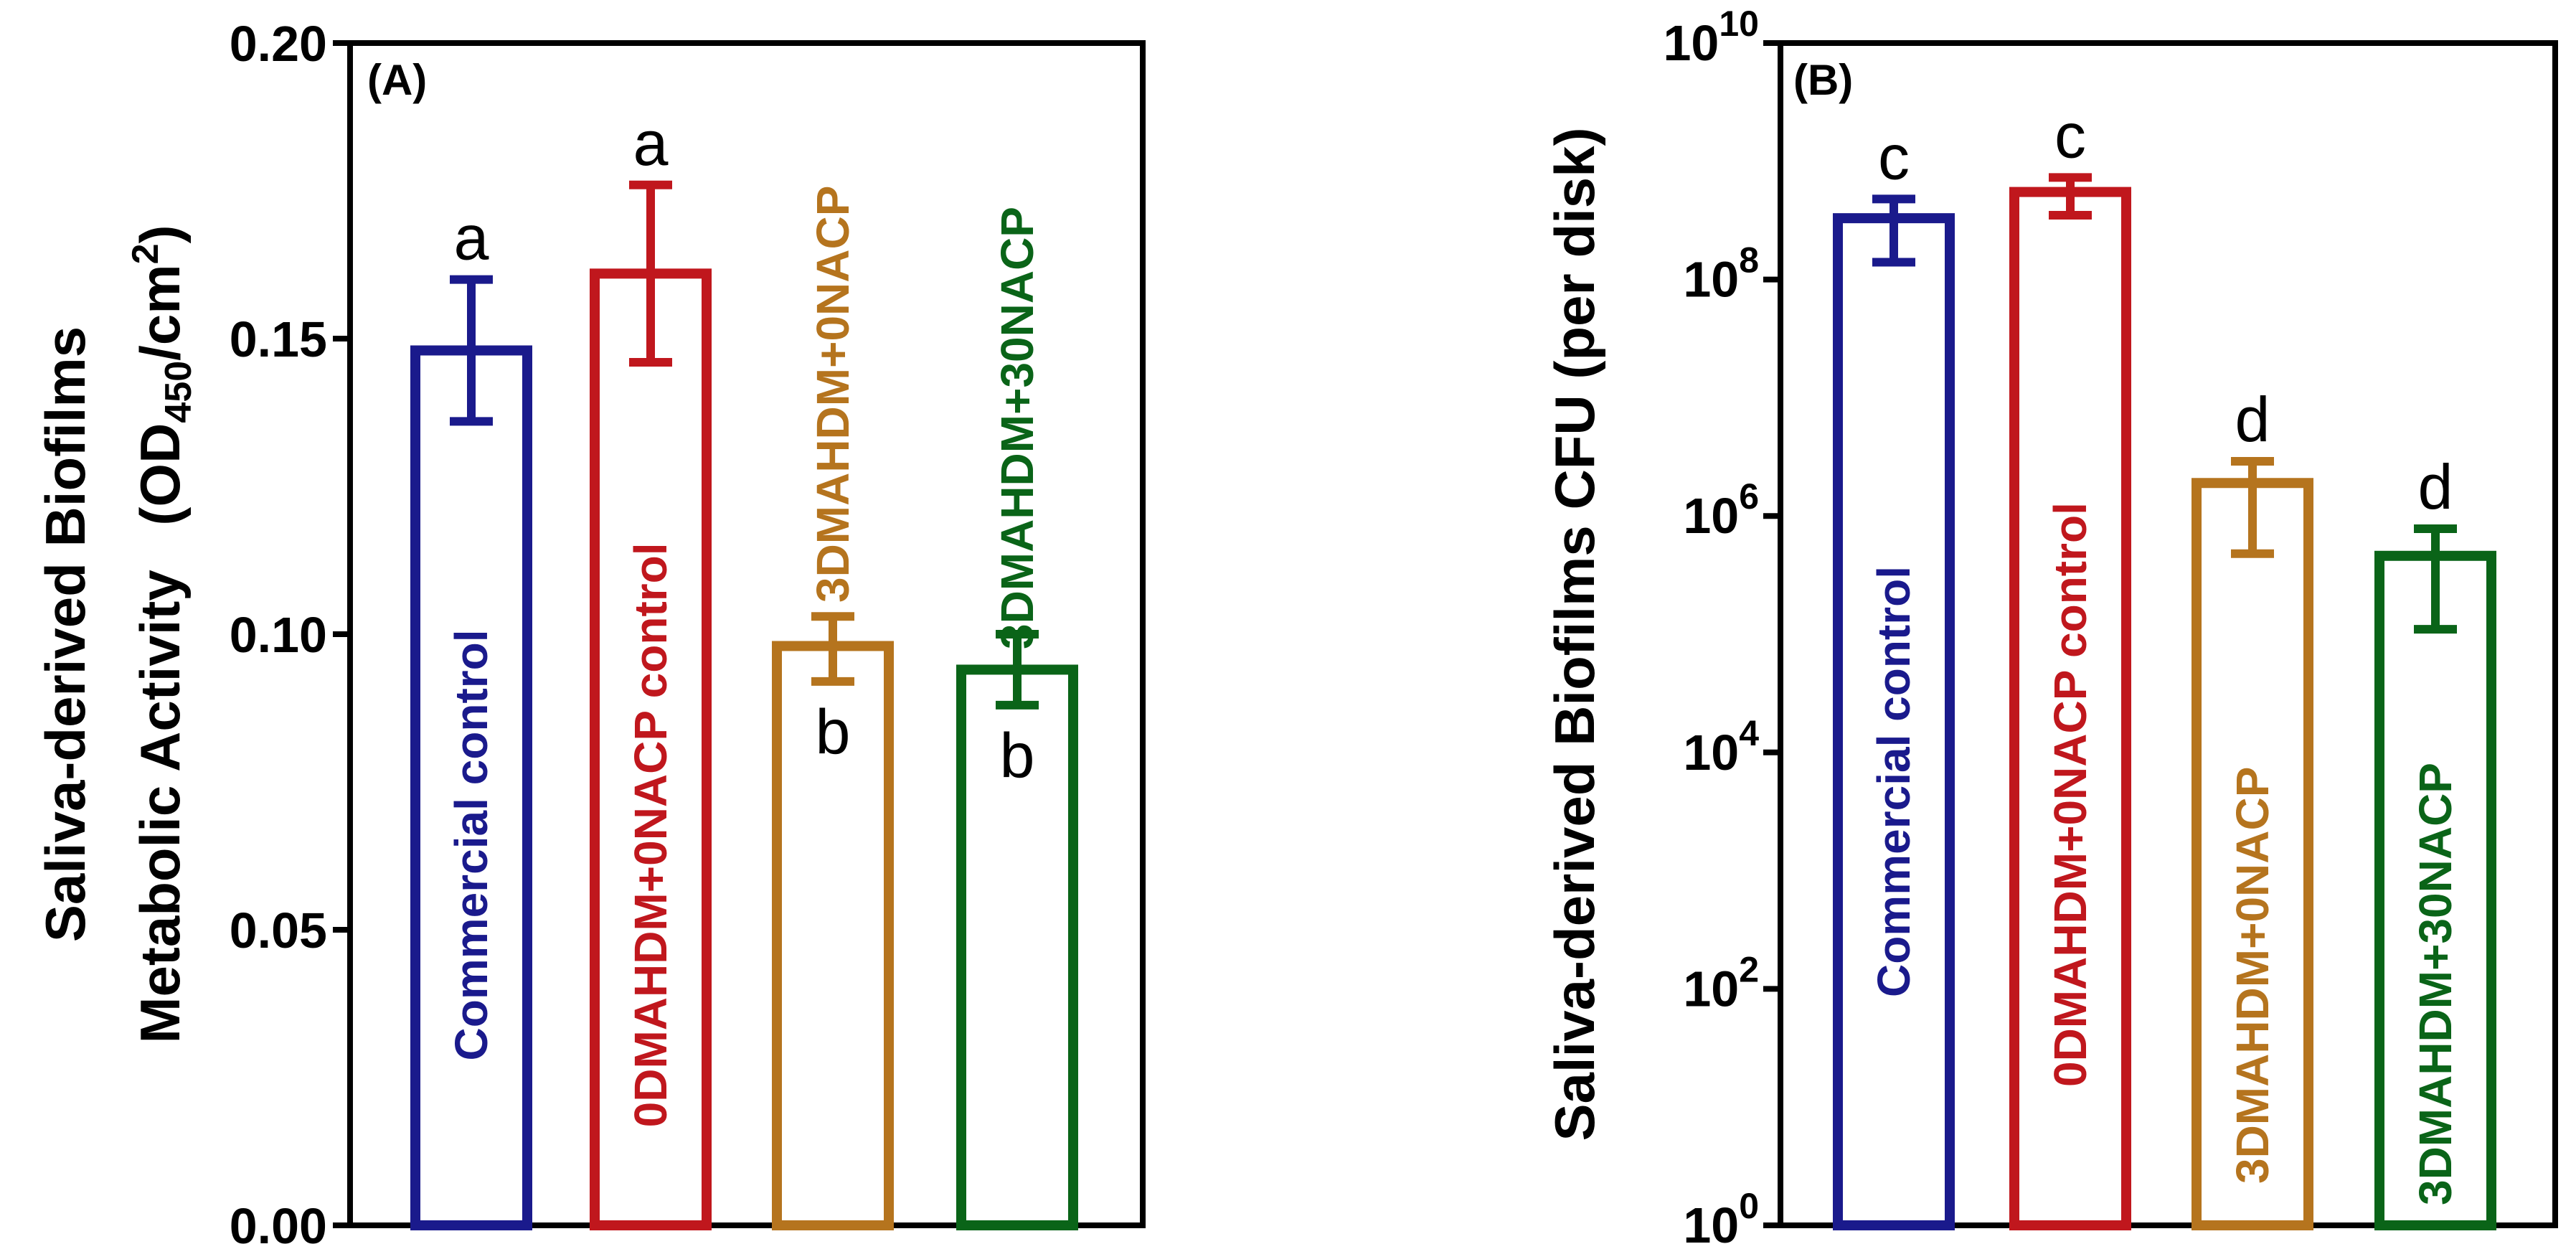 This screenshot has height=1244, width=2576. I want to click on y-axis-title-a-close: ), so click(160, 235).